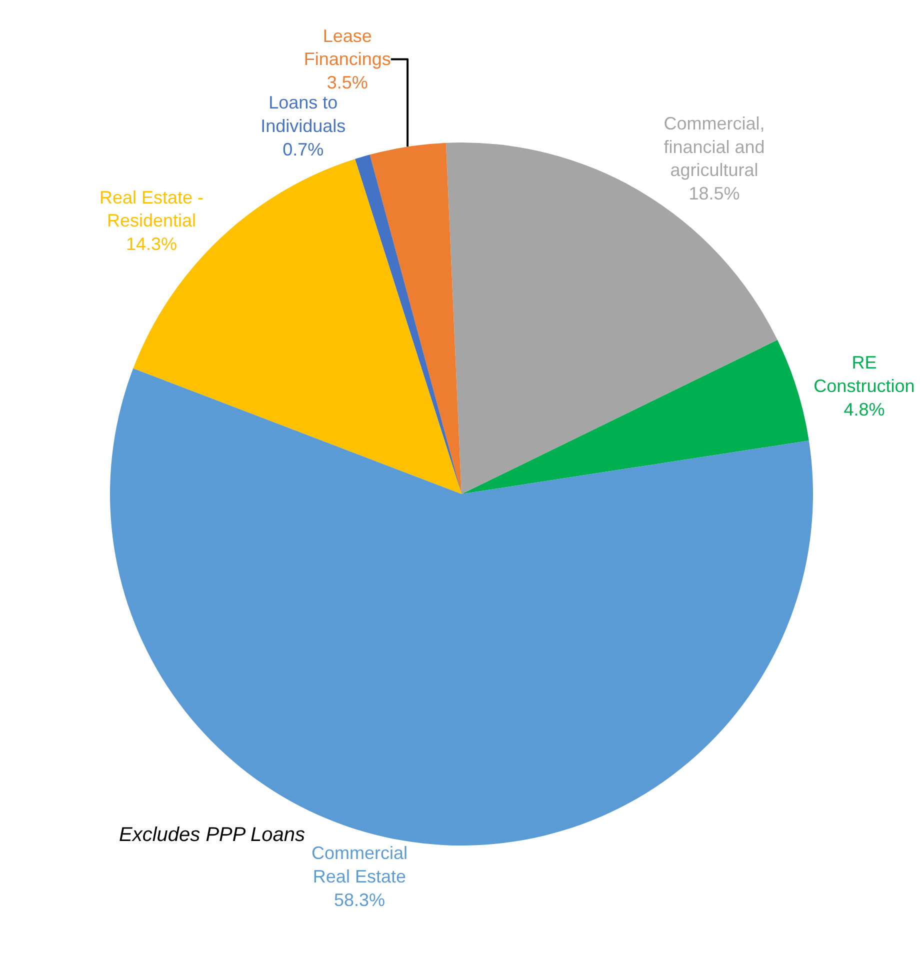 This screenshot has height=968, width=923. What do you see at coordinates (151, 209) in the screenshot?
I see `slice-label: Real Estate - Residential` at bounding box center [151, 209].